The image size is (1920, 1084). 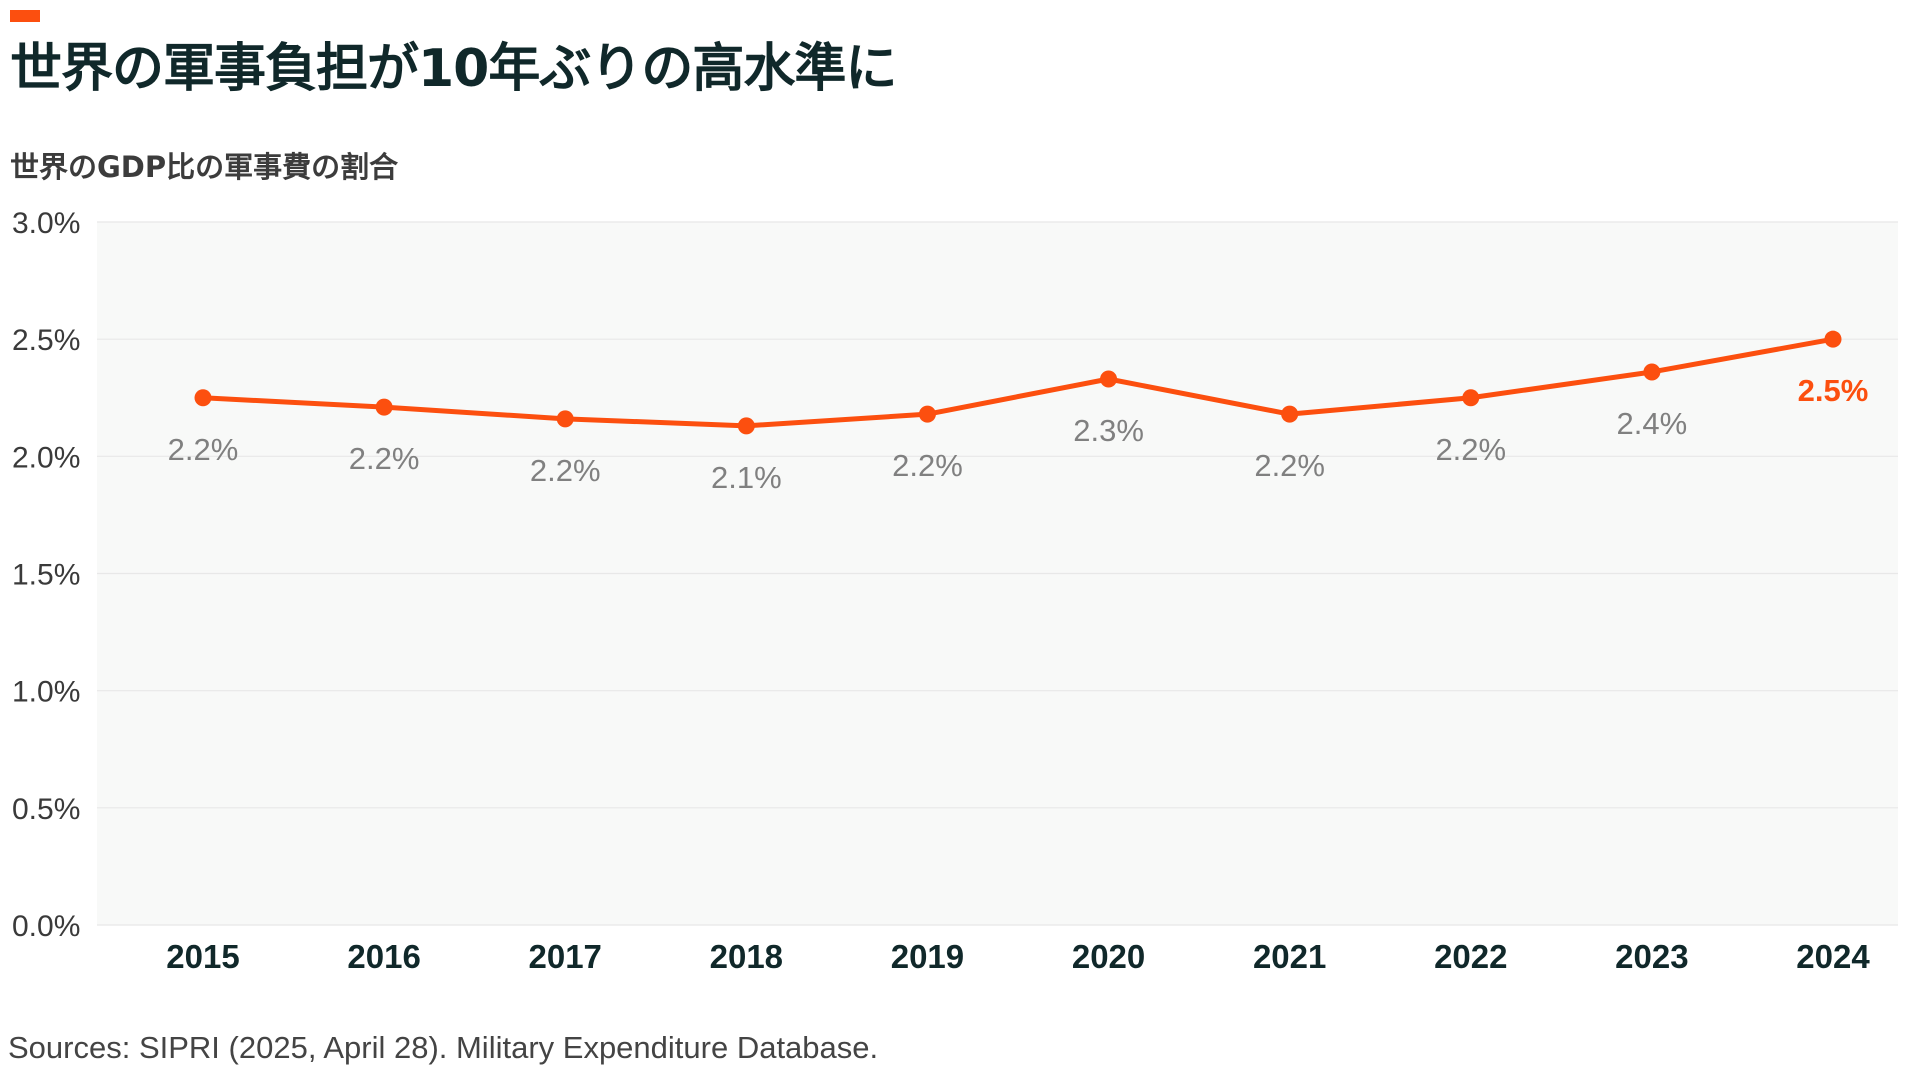 What do you see at coordinates (1108, 956) in the screenshot?
I see `x-tick-label: 2020` at bounding box center [1108, 956].